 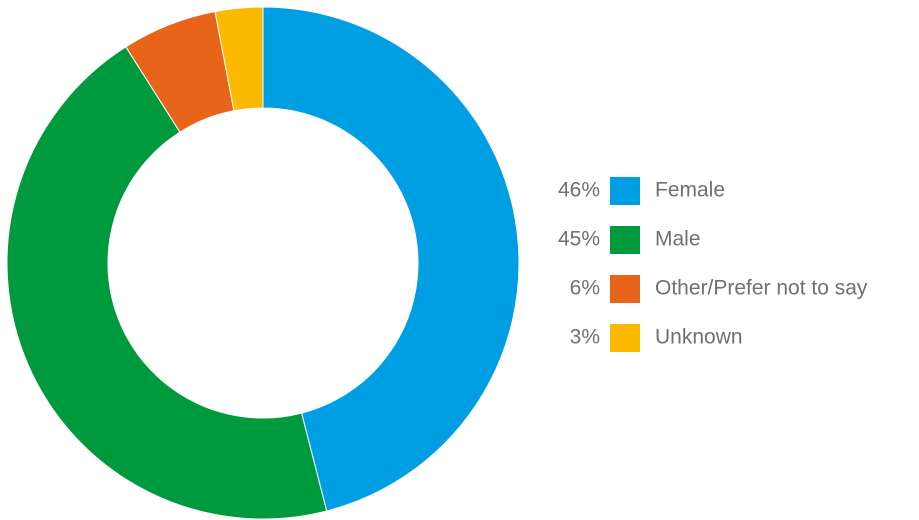 I want to click on legend-value: 45%, so click(x=579, y=239).